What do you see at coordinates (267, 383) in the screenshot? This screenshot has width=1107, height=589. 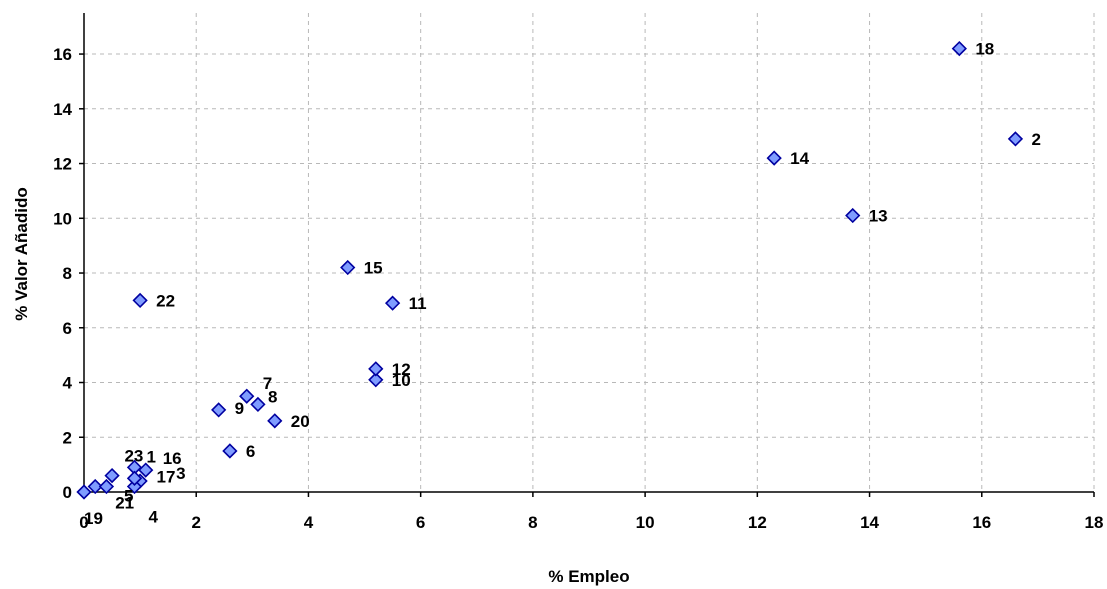 I see `point-label-7: 7` at bounding box center [267, 383].